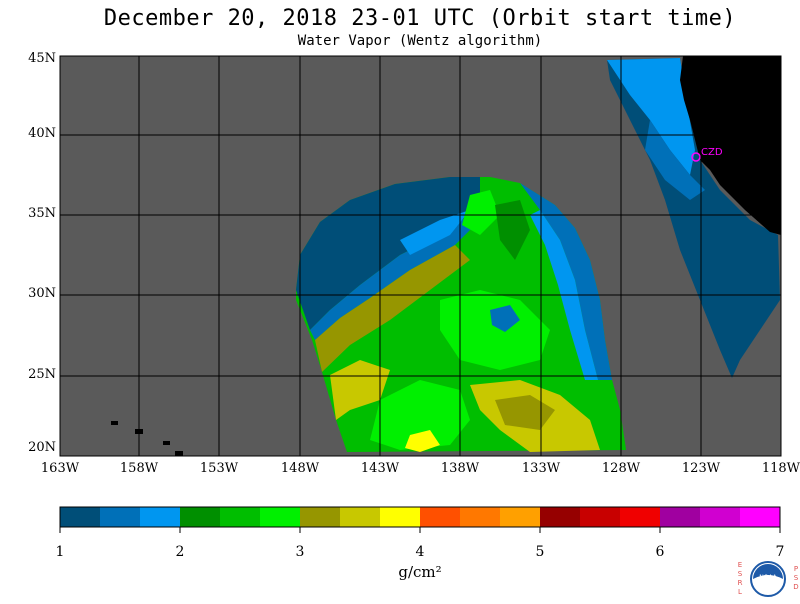 The image size is (800, 604). What do you see at coordinates (60, 468) in the screenshot?
I see `longitude-label: 163W` at bounding box center [60, 468].